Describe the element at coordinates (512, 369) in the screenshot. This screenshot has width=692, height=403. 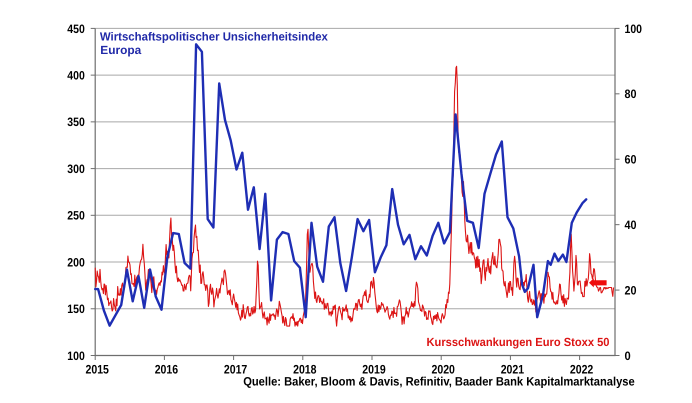
I see `svg-text: 2021` at that location.